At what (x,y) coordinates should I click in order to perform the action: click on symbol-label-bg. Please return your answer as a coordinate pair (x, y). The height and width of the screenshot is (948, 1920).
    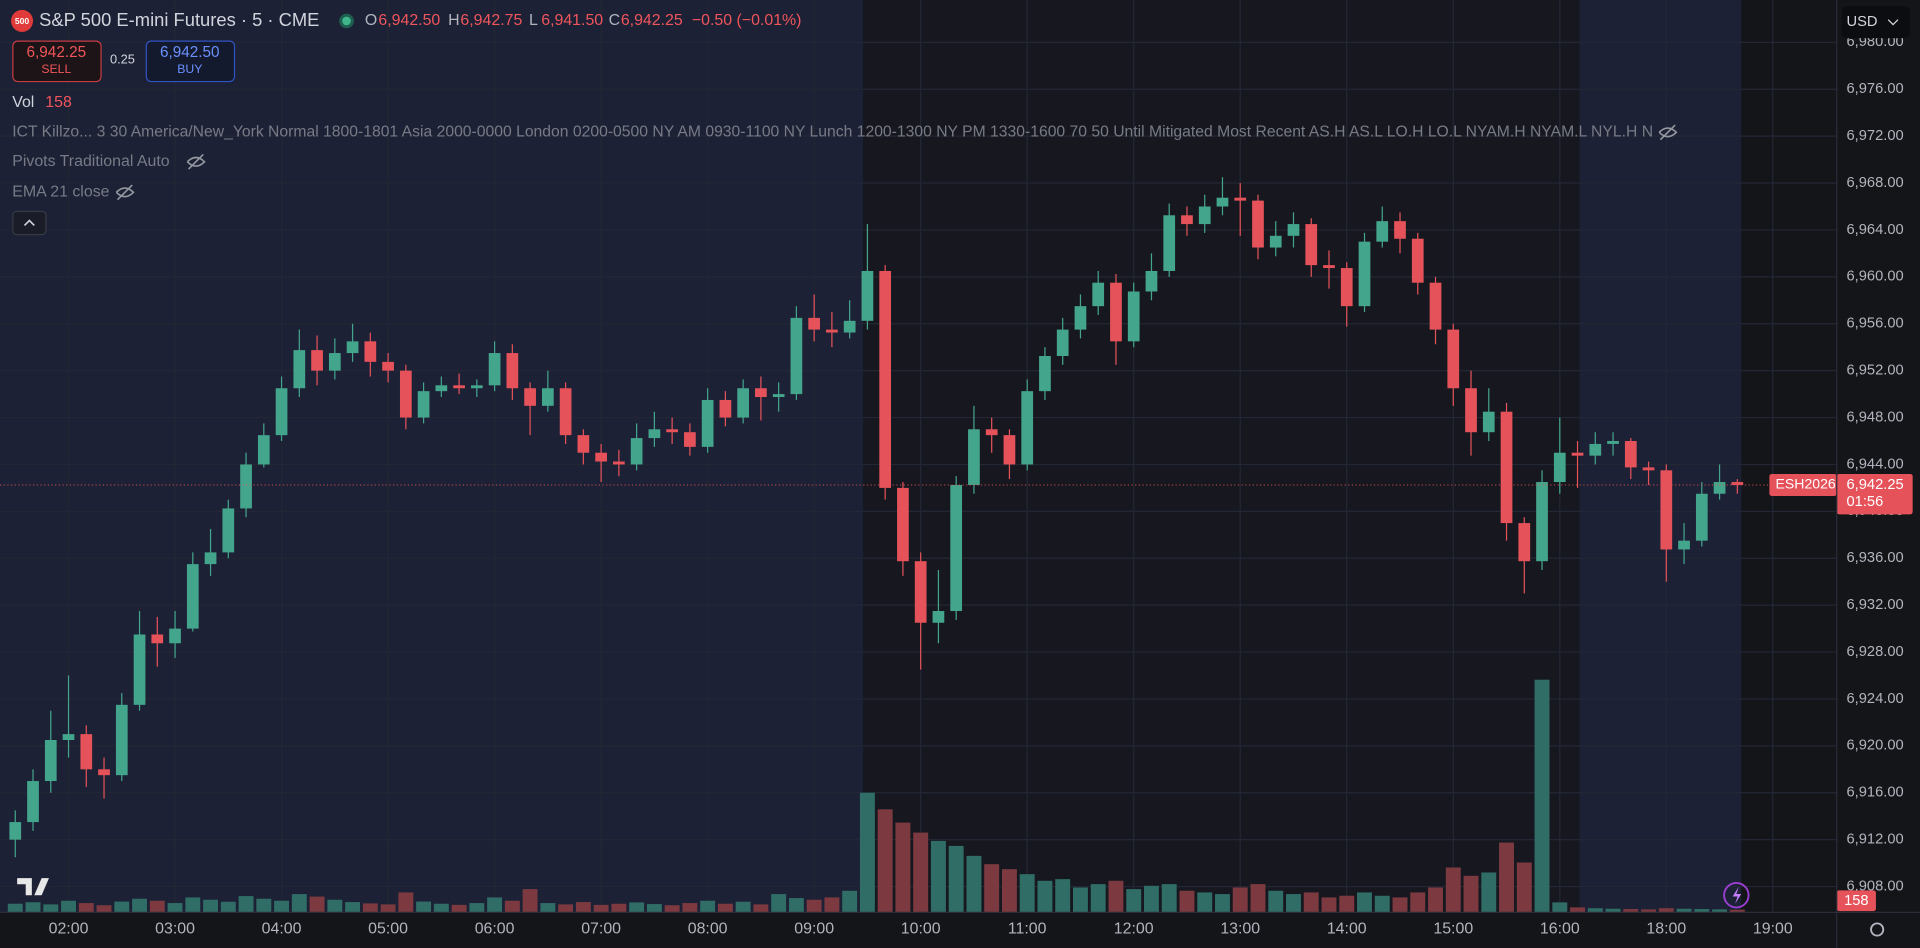
    Looking at the image, I should click on (1803, 484).